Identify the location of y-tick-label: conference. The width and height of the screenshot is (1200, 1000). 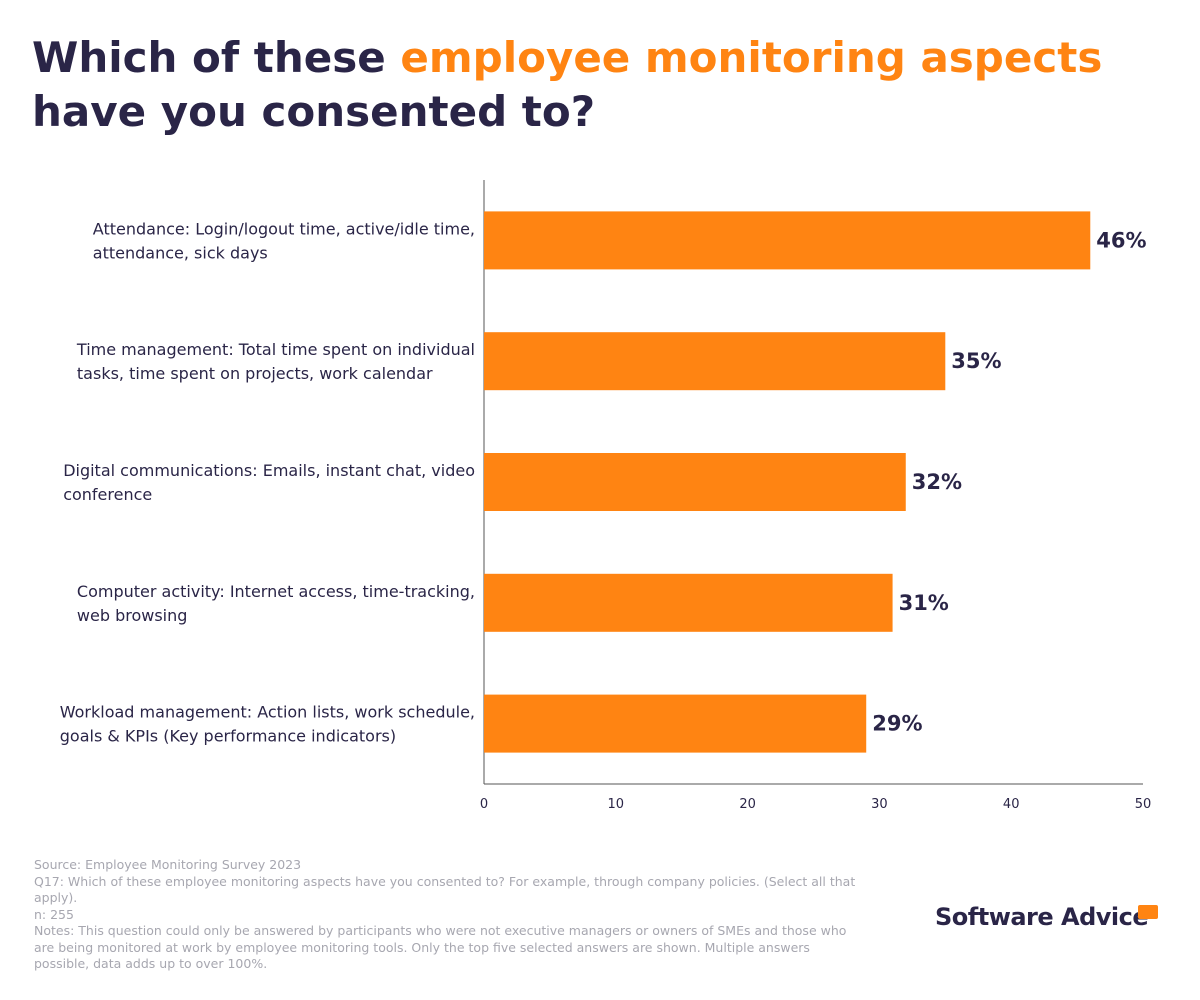
(107, 494).